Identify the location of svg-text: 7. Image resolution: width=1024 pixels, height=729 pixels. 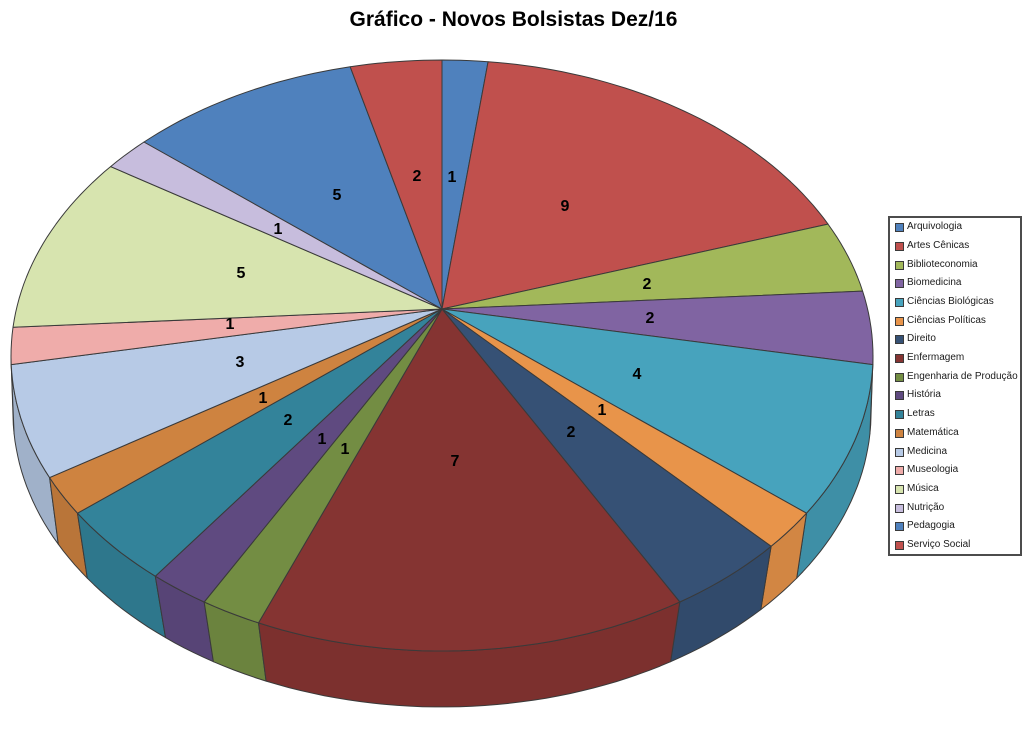
(455, 461).